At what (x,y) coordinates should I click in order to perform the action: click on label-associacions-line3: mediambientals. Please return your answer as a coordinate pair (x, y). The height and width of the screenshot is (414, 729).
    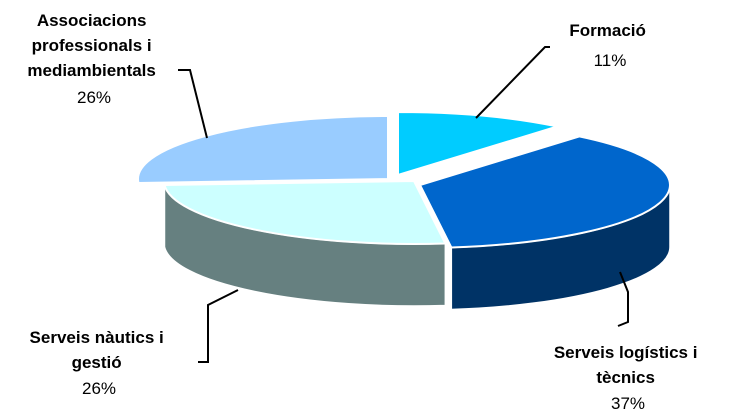
    Looking at the image, I should click on (91, 70).